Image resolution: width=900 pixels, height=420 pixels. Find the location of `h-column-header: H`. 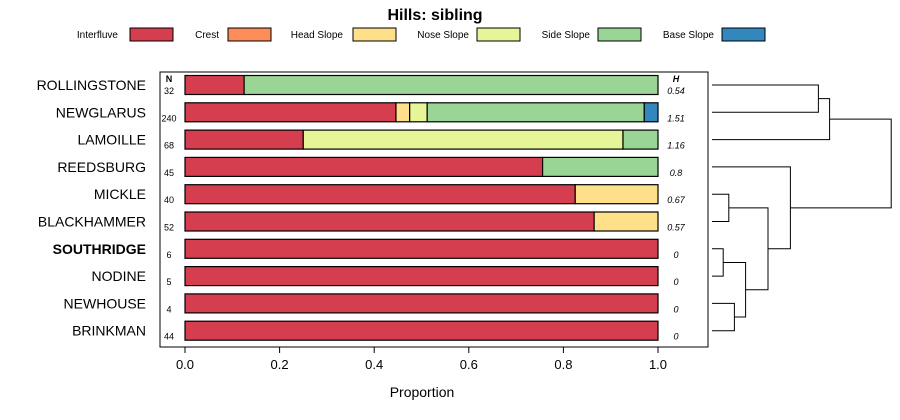

h-column-header: H is located at coordinates (676, 79).